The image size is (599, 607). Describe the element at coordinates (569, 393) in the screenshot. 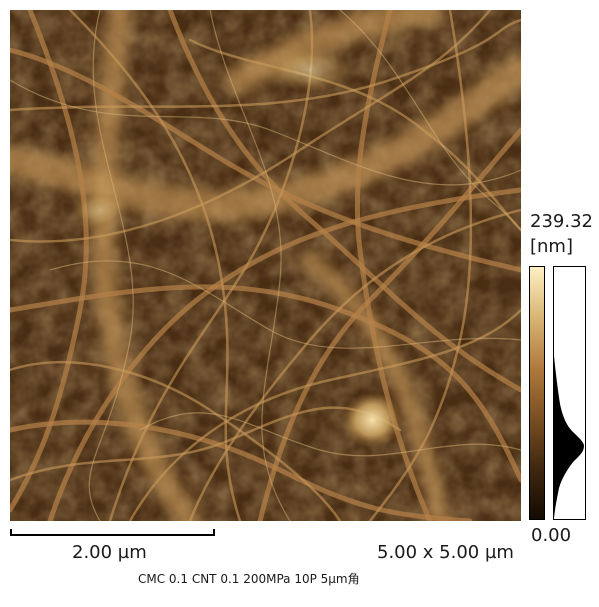

I see `height-histogram` at that location.